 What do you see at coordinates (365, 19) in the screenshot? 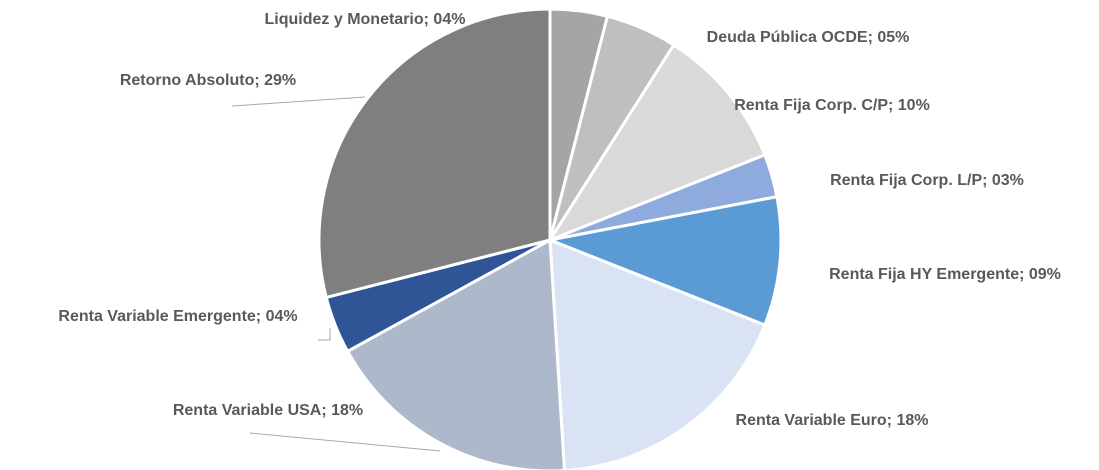
I see `data-label: Liquidez y Monetario; 04%` at bounding box center [365, 19].